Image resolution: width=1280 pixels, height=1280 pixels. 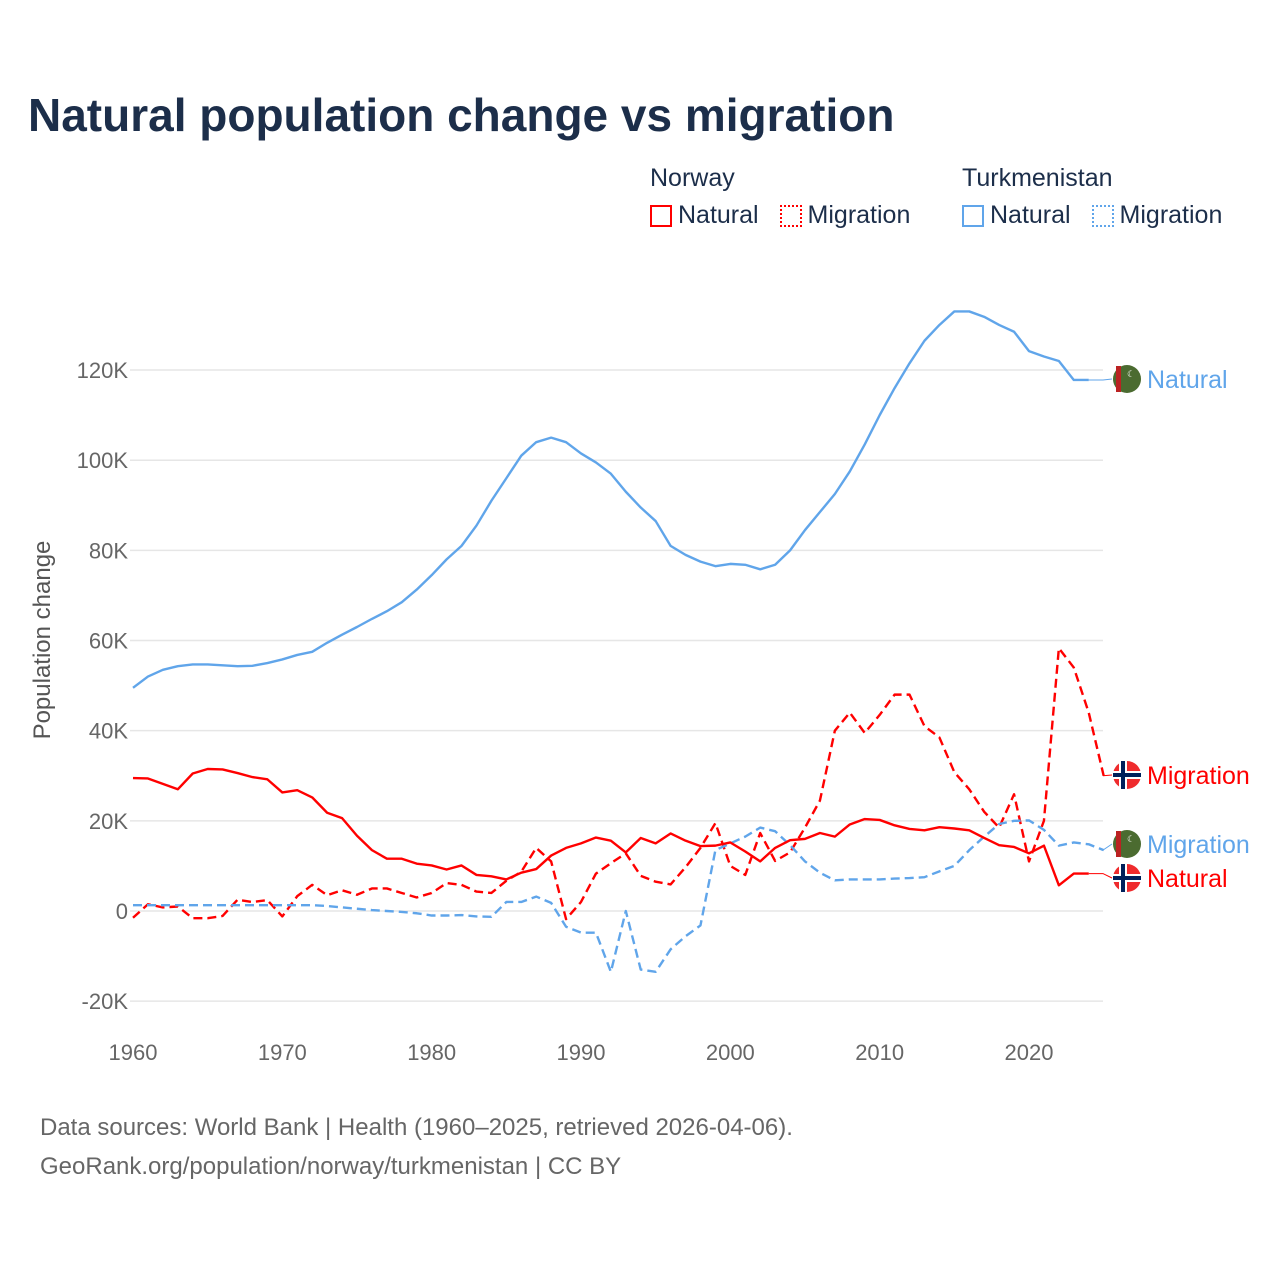 What do you see at coordinates (461, 115) in the screenshot?
I see `chart-title: Natural population change vs migration` at bounding box center [461, 115].